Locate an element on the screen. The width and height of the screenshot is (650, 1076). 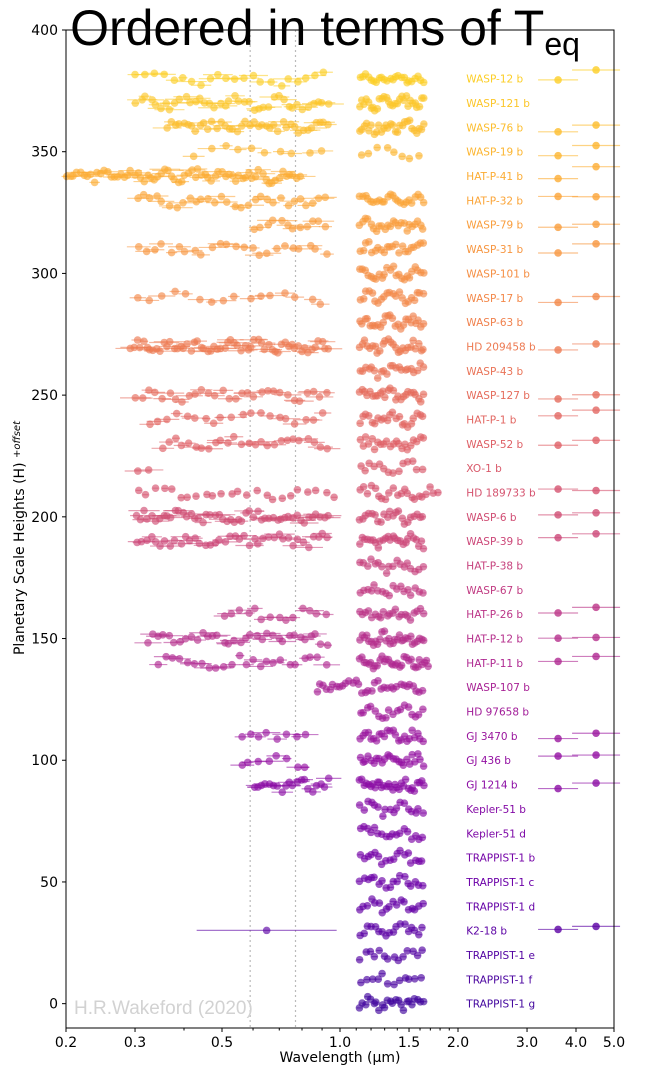
planet-label: TRAPPIST-1 e is located at coordinates (500, 956).